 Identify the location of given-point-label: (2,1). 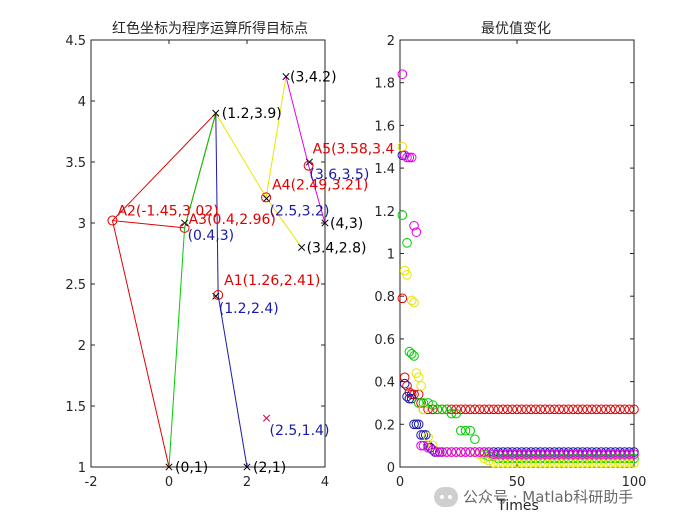
(269, 468).